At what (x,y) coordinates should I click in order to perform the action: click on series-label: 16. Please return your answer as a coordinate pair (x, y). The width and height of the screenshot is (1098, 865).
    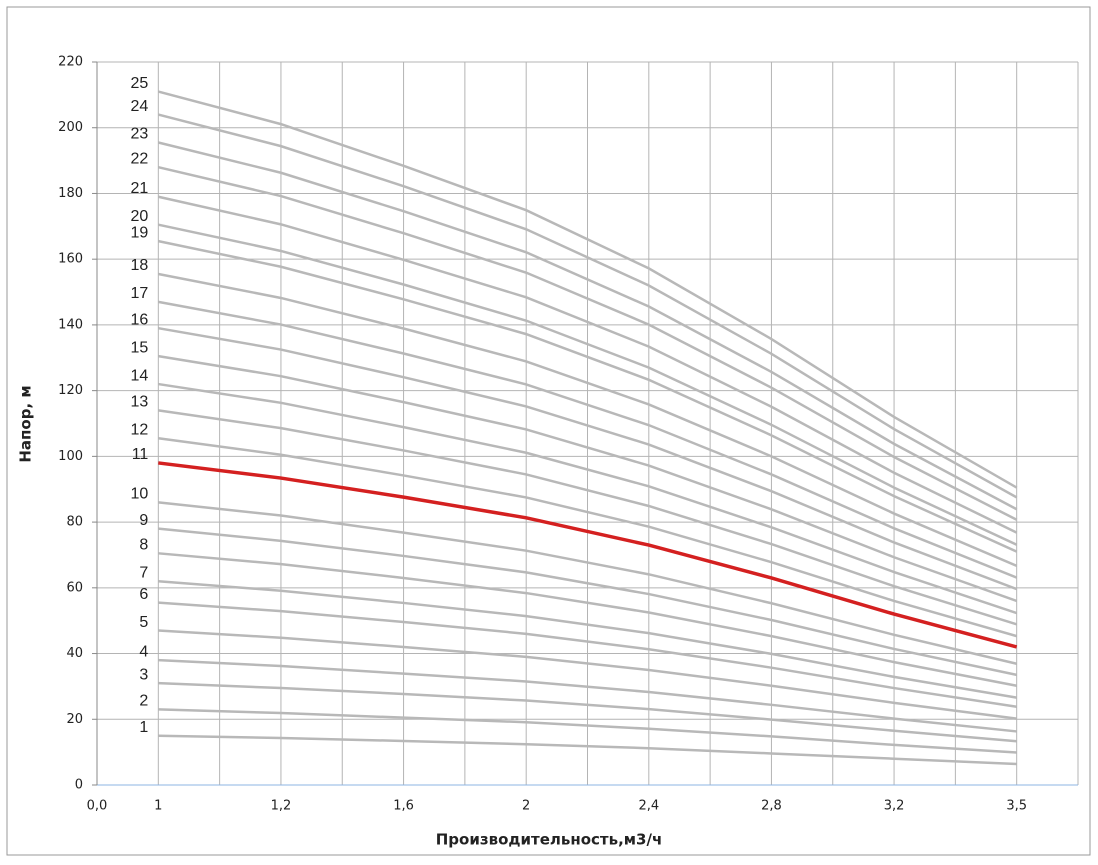
    Looking at the image, I should click on (140, 319).